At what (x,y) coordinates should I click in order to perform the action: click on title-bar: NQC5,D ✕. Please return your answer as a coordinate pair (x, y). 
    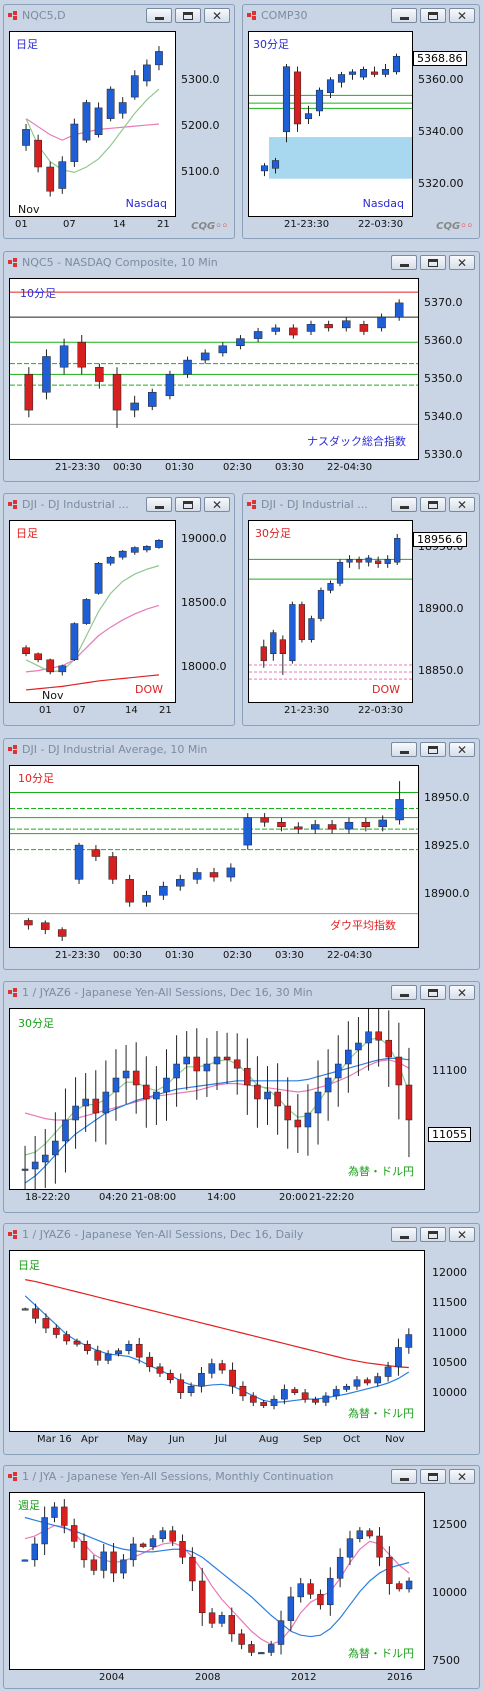
    Looking at the image, I should click on (119, 16).